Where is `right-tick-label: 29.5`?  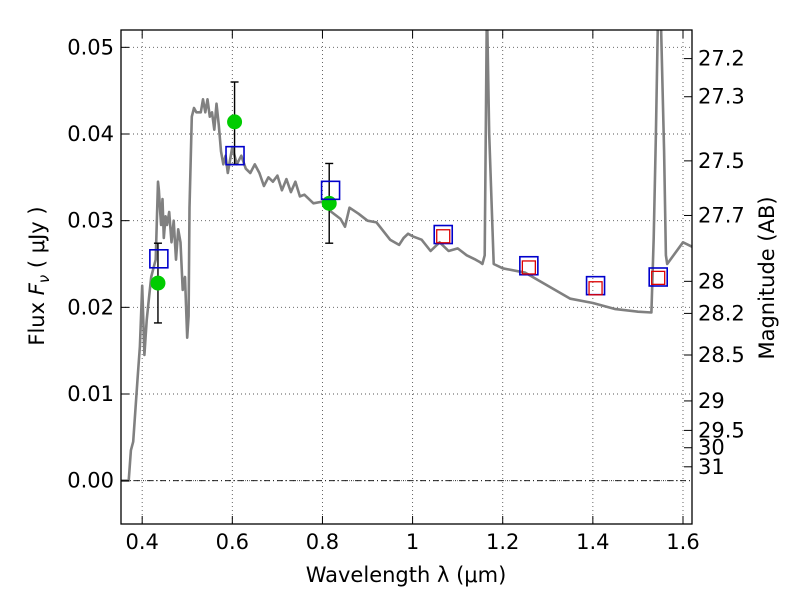 right-tick-label: 29.5 is located at coordinates (721, 430).